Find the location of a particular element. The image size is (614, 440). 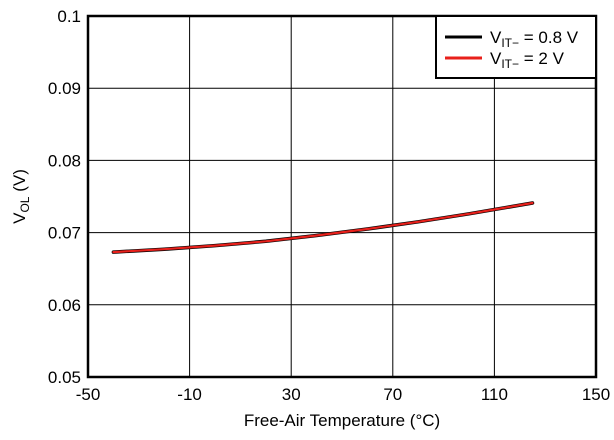

legend-label-0-sub: IT− is located at coordinates (510, 43).